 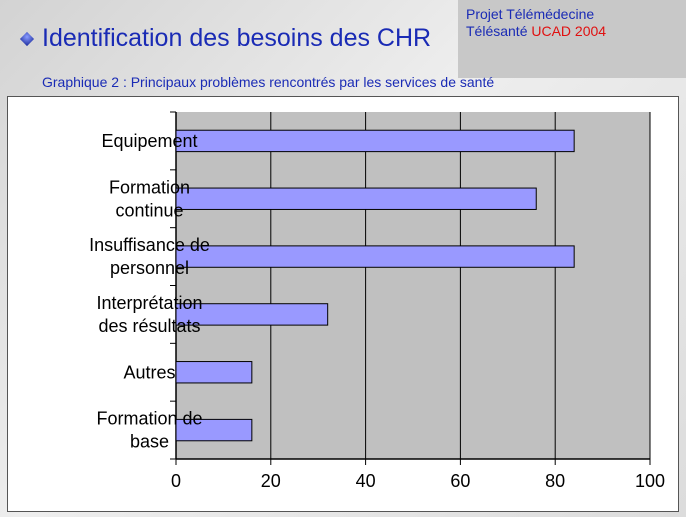 I want to click on category-label: Formation, so click(x=149, y=187).